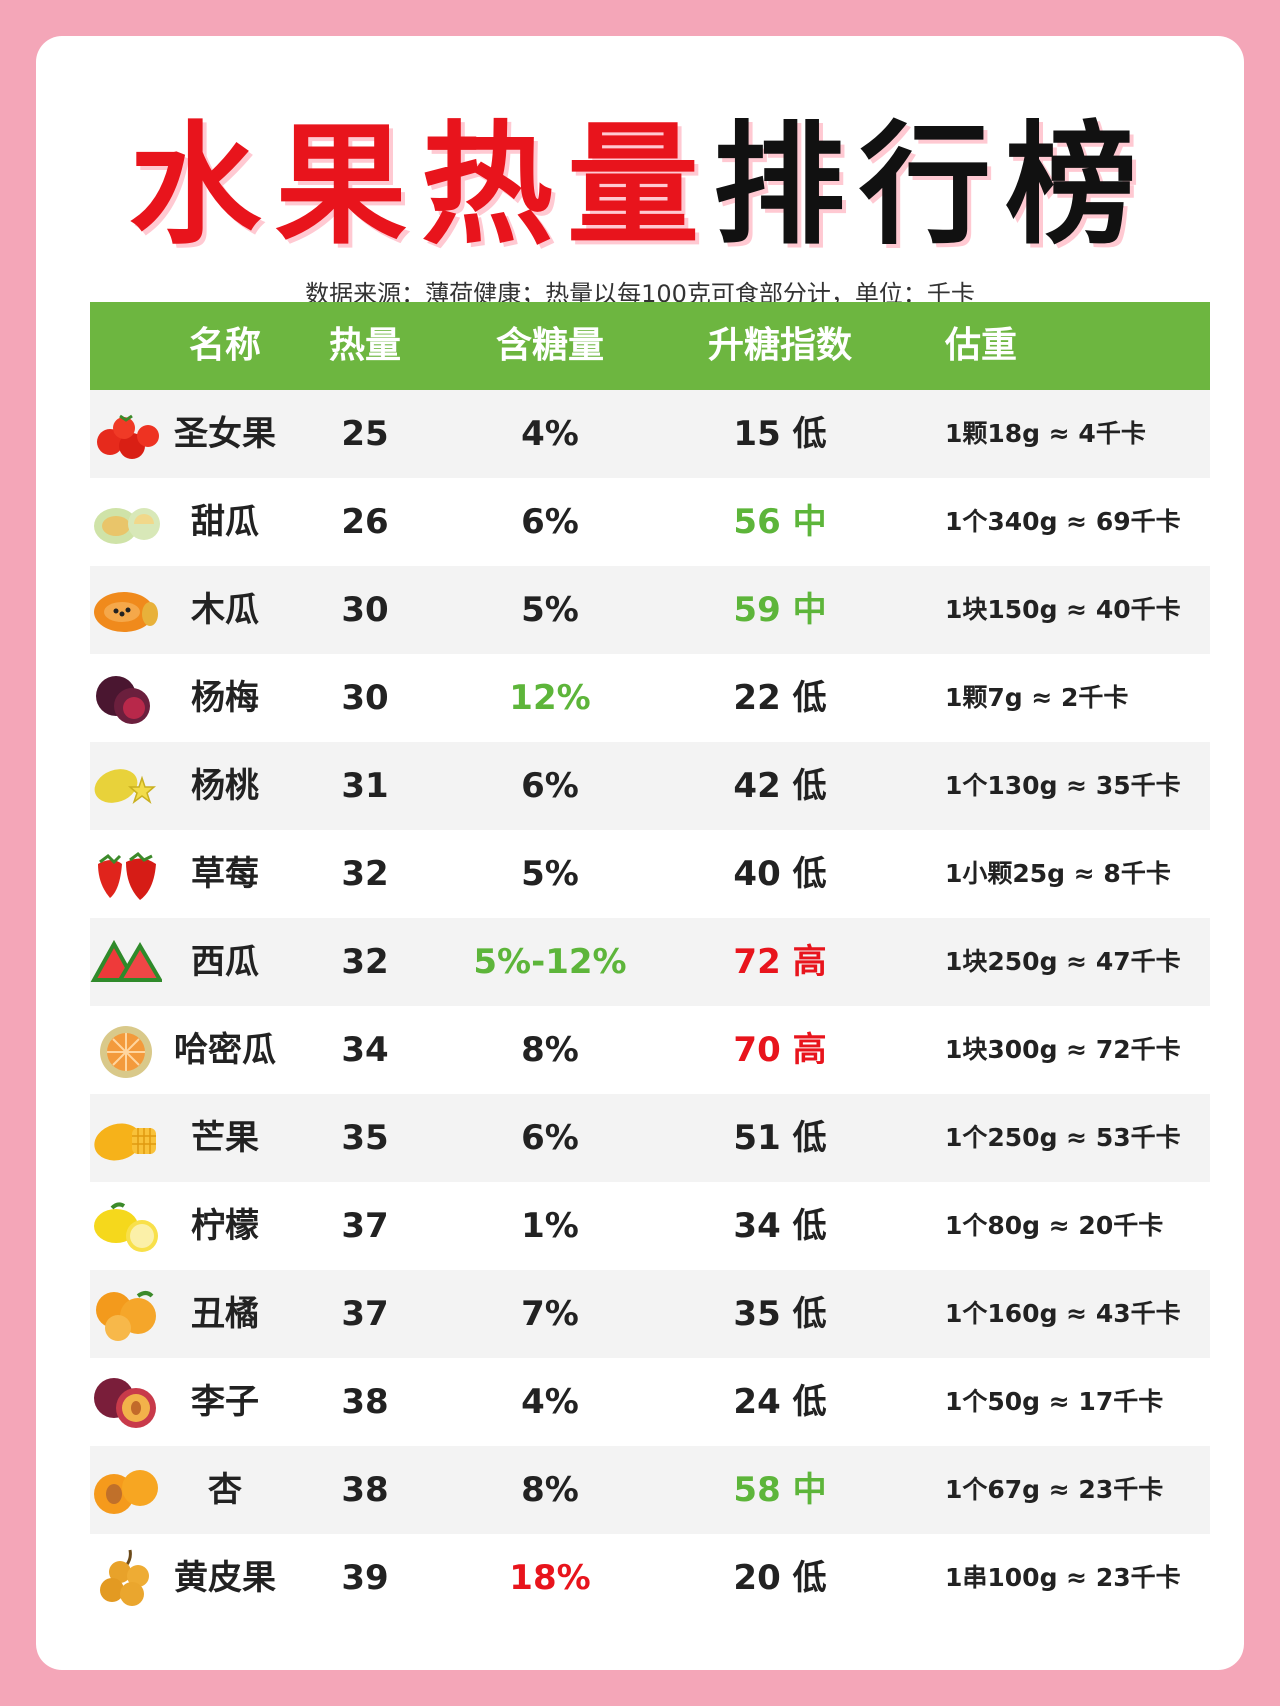 Image resolution: width=1280 pixels, height=1706 pixels. I want to click on calories-value: 31, so click(365, 786).